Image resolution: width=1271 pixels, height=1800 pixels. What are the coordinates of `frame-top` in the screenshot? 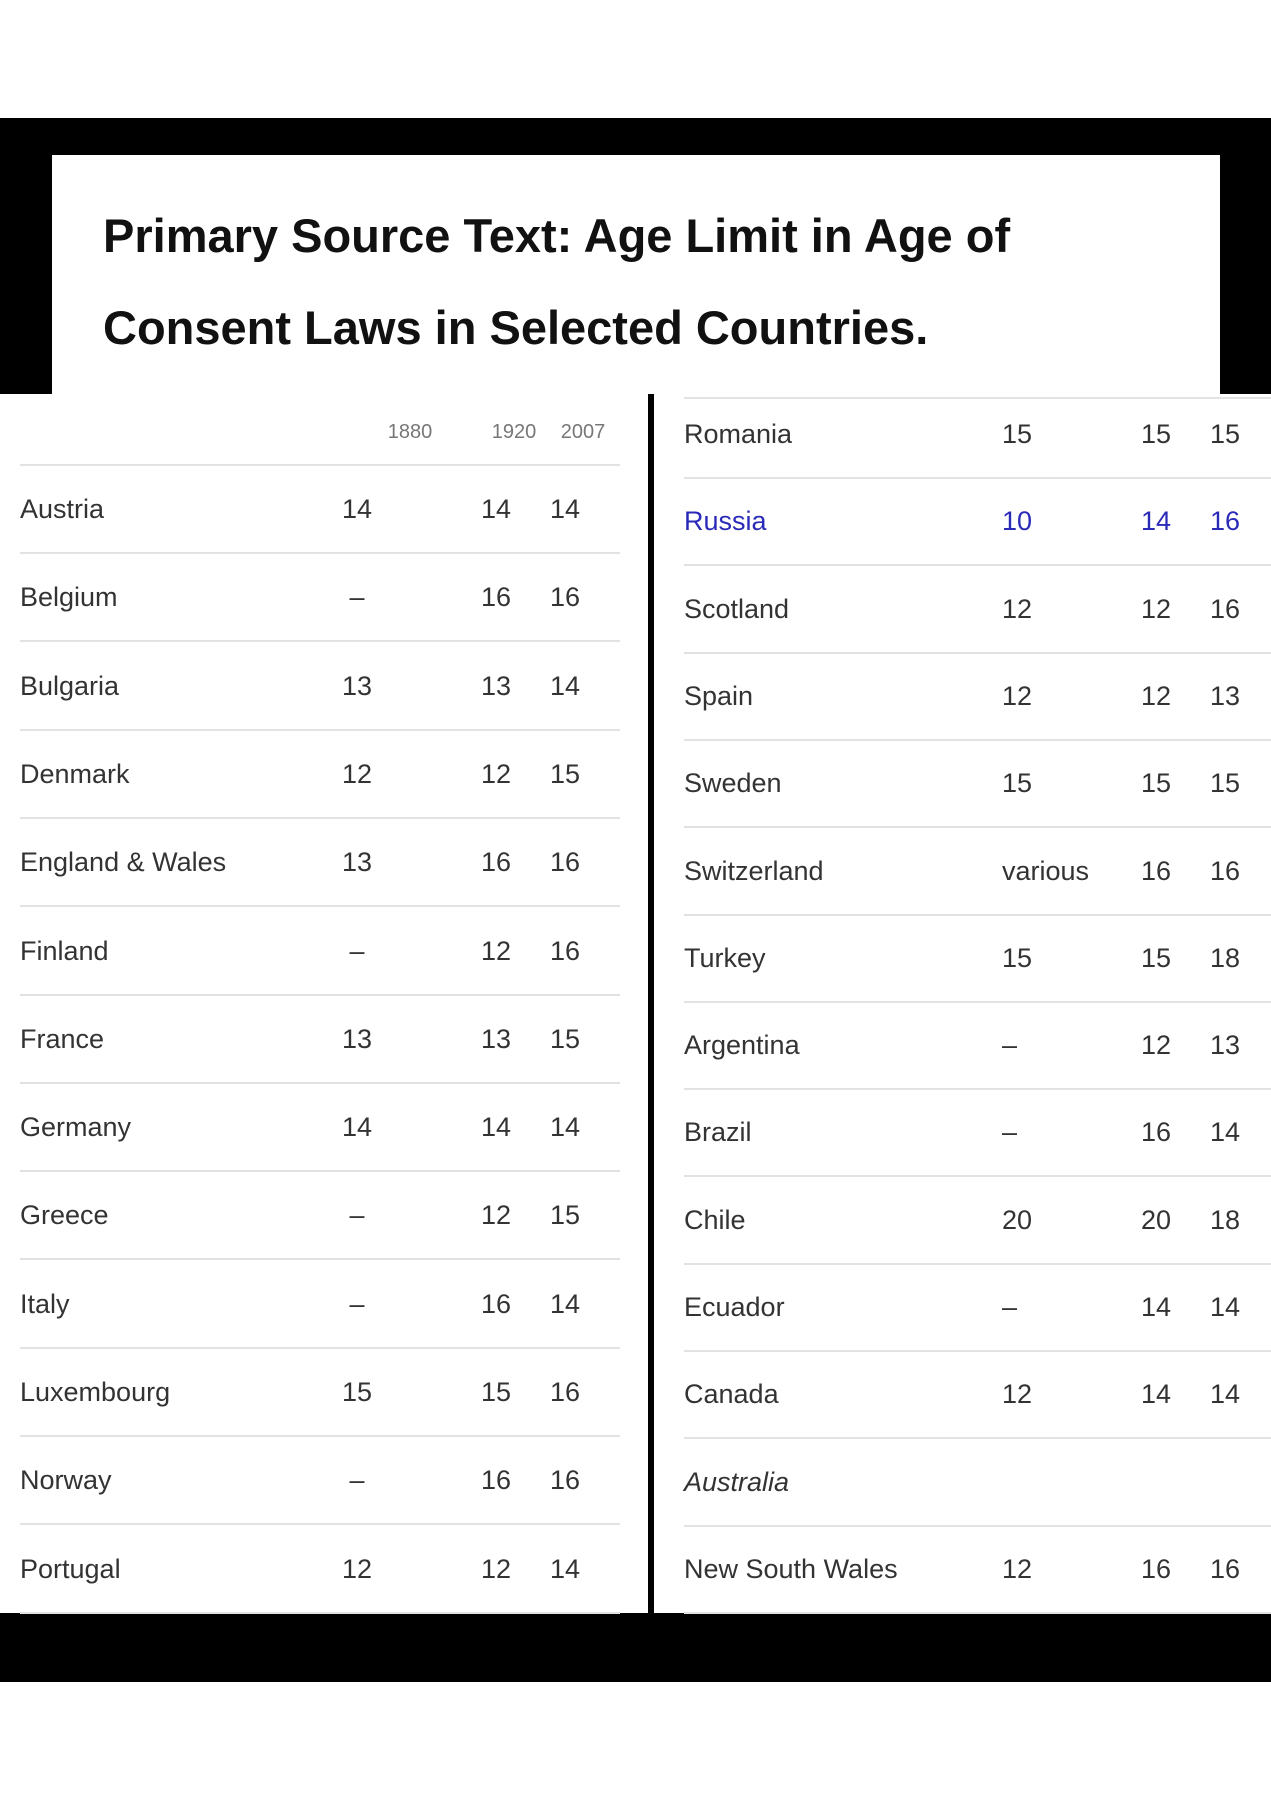 It's located at (635, 136).